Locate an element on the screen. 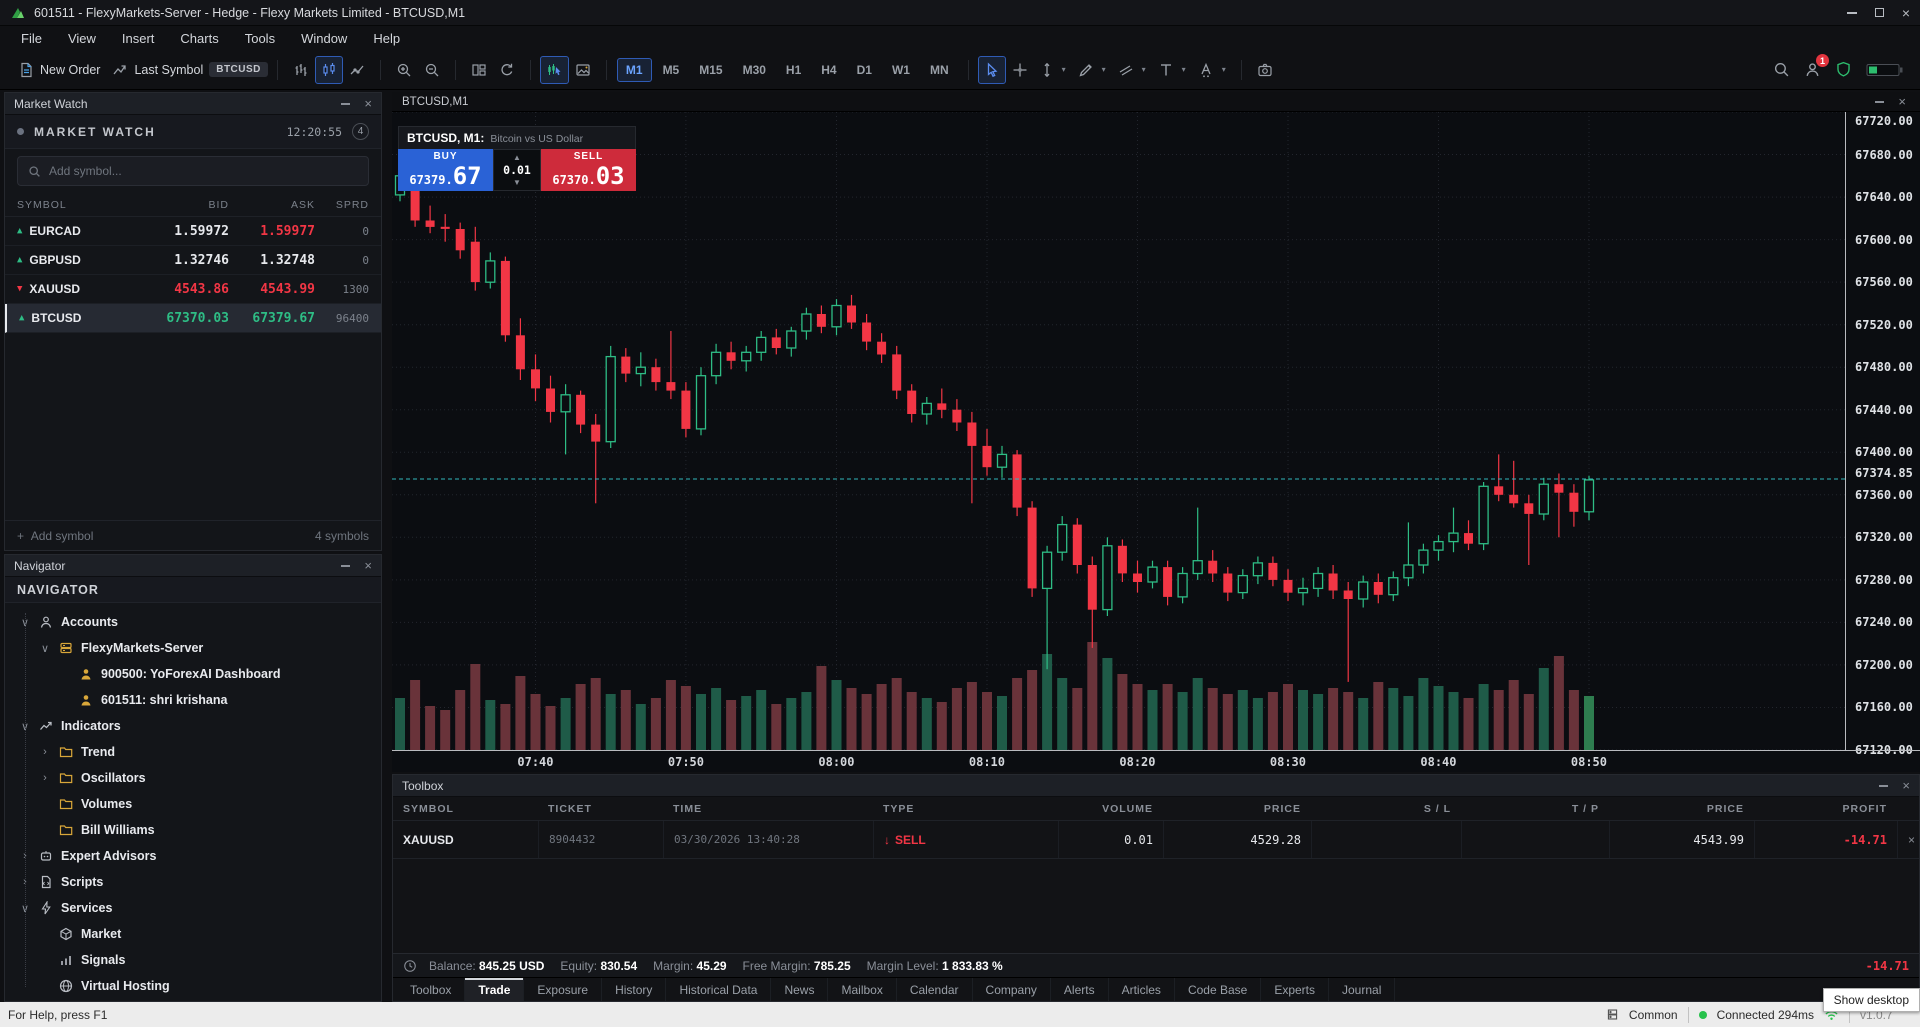 The width and height of the screenshot is (1920, 1027). column-header-tp: T / P is located at coordinates (1585, 808).